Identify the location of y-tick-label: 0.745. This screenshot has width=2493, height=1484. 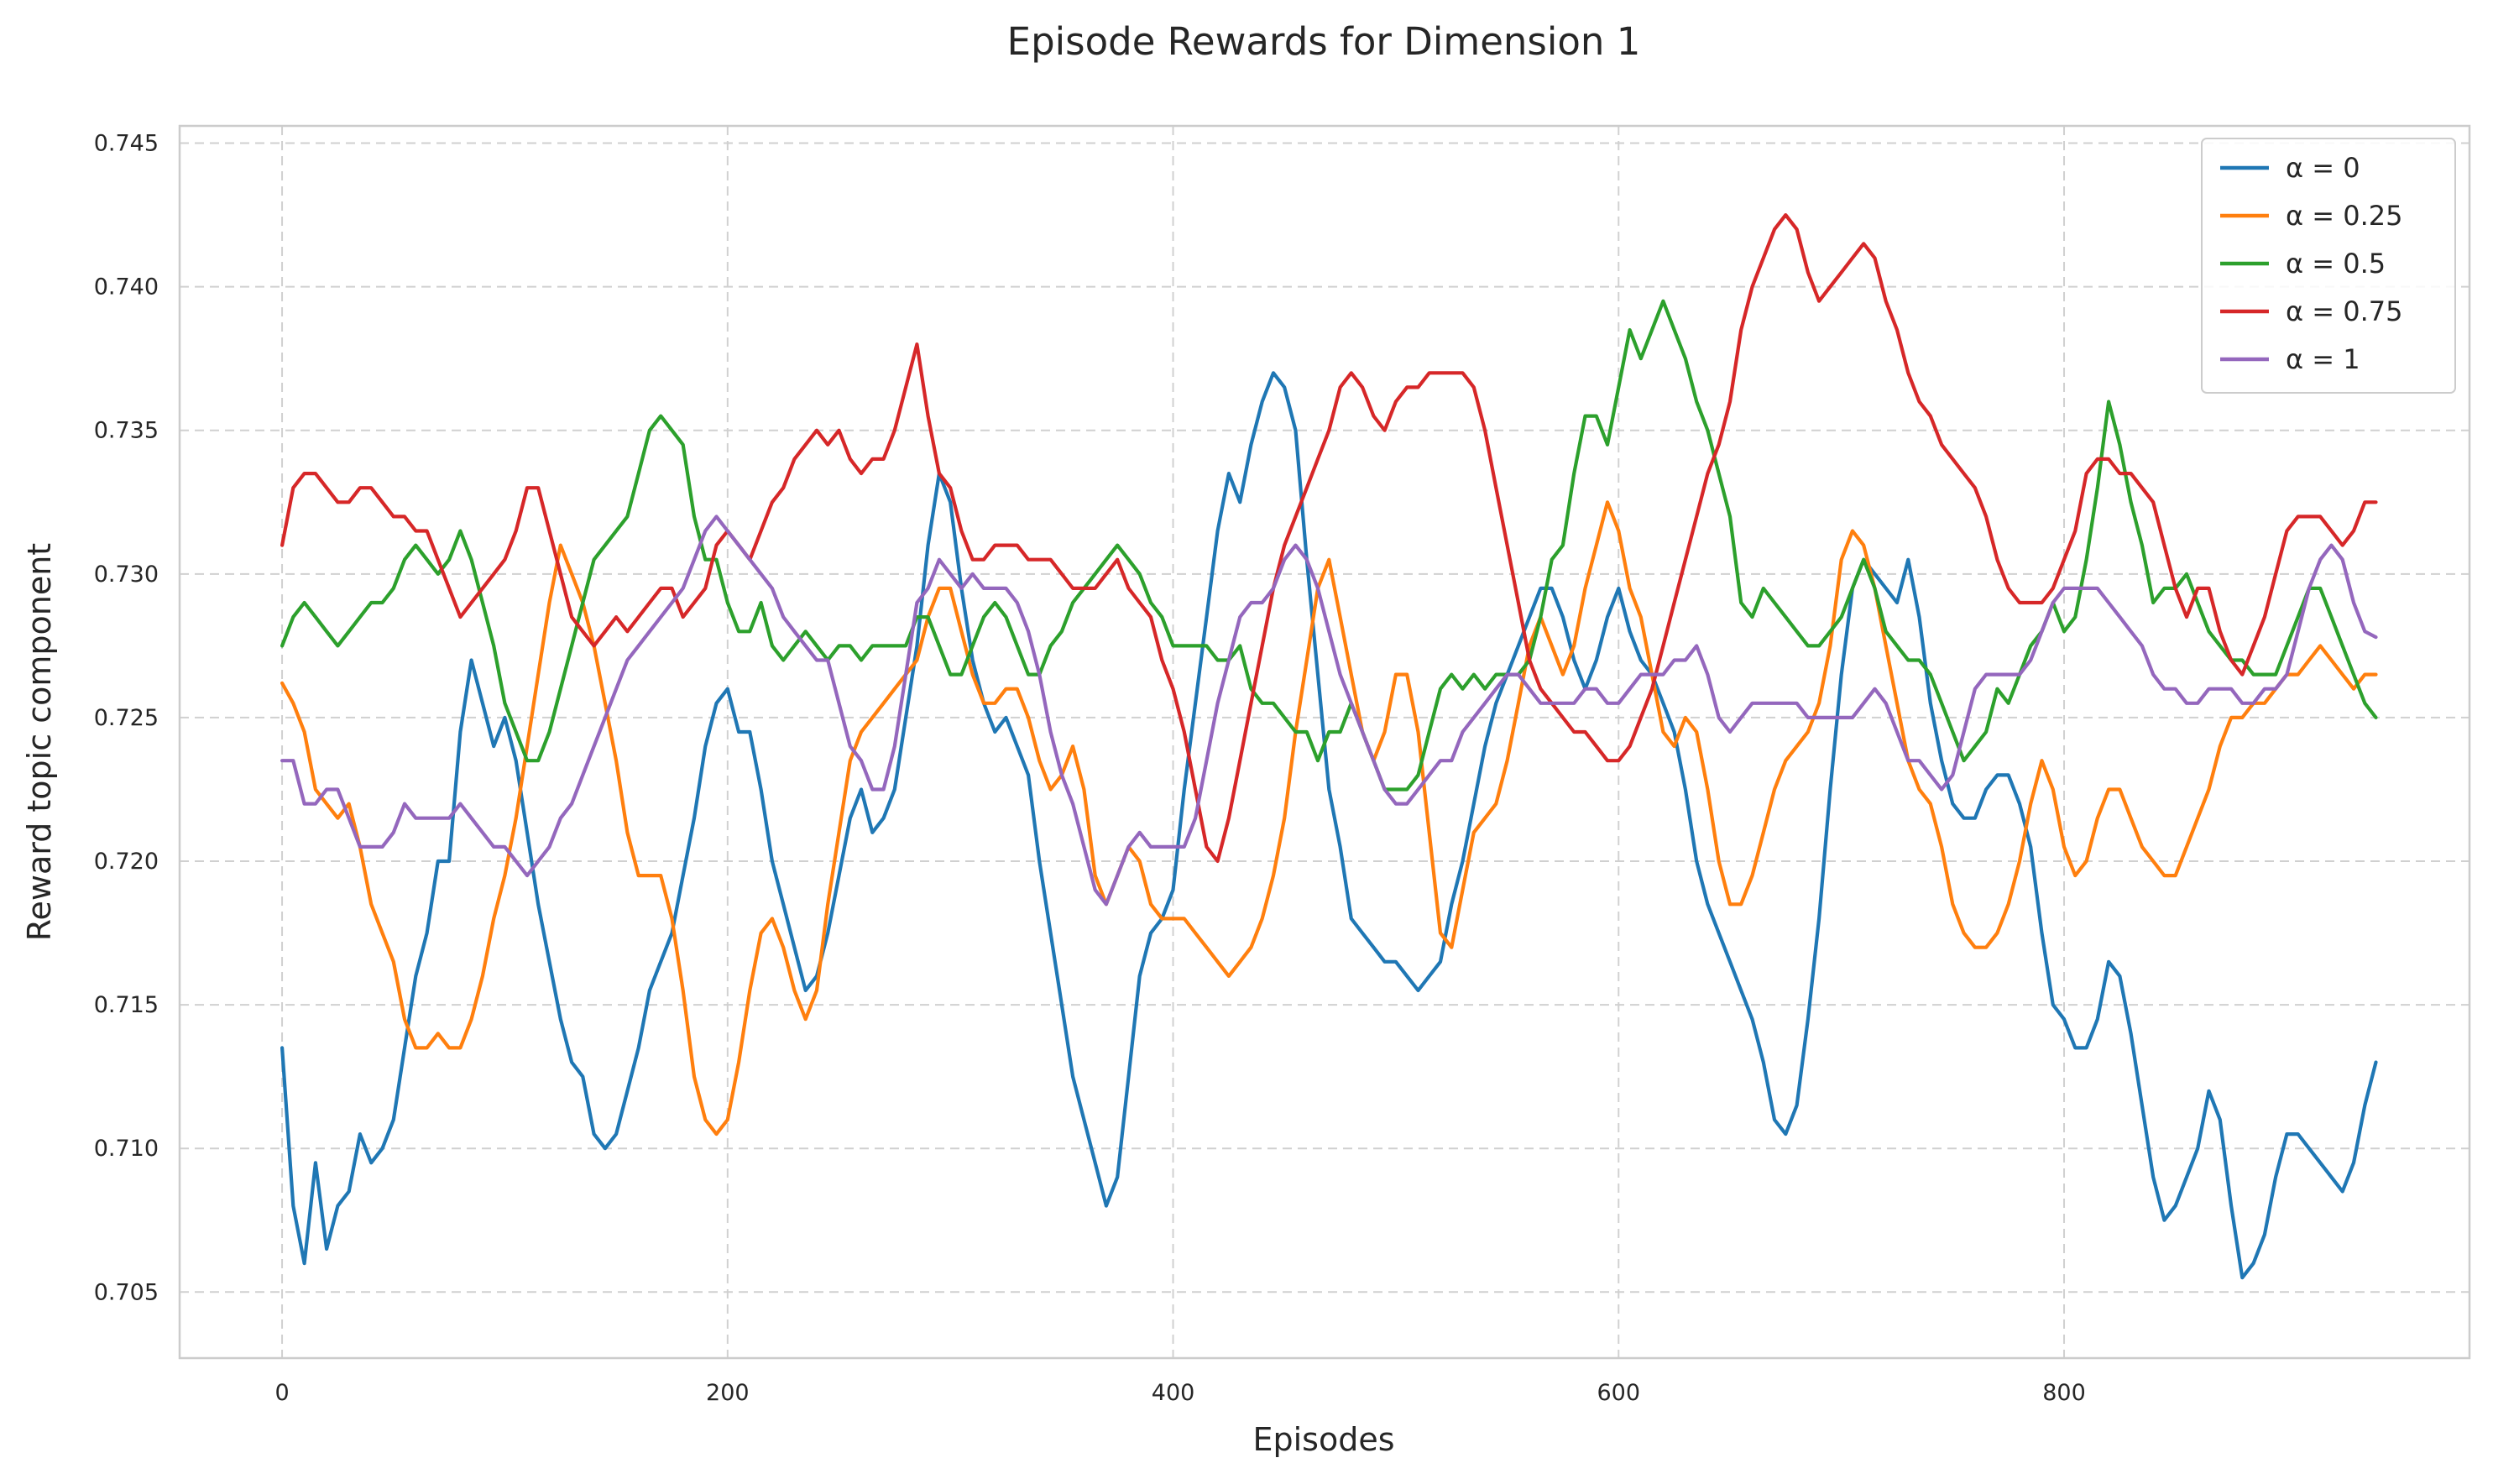
(126, 144).